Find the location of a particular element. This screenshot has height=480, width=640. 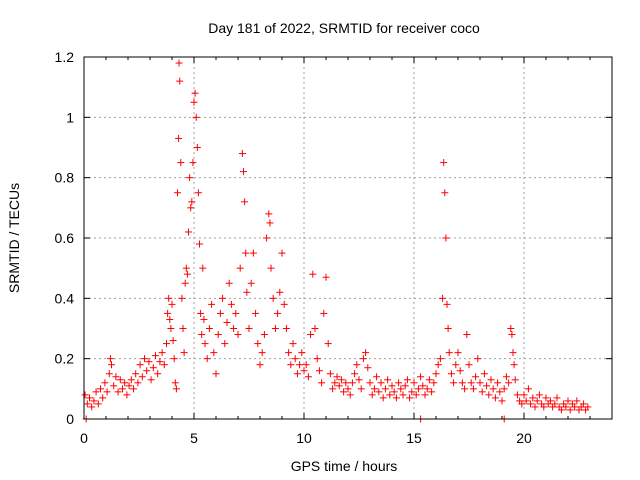

x-axis-label: GPS time / hours is located at coordinates (344, 466).